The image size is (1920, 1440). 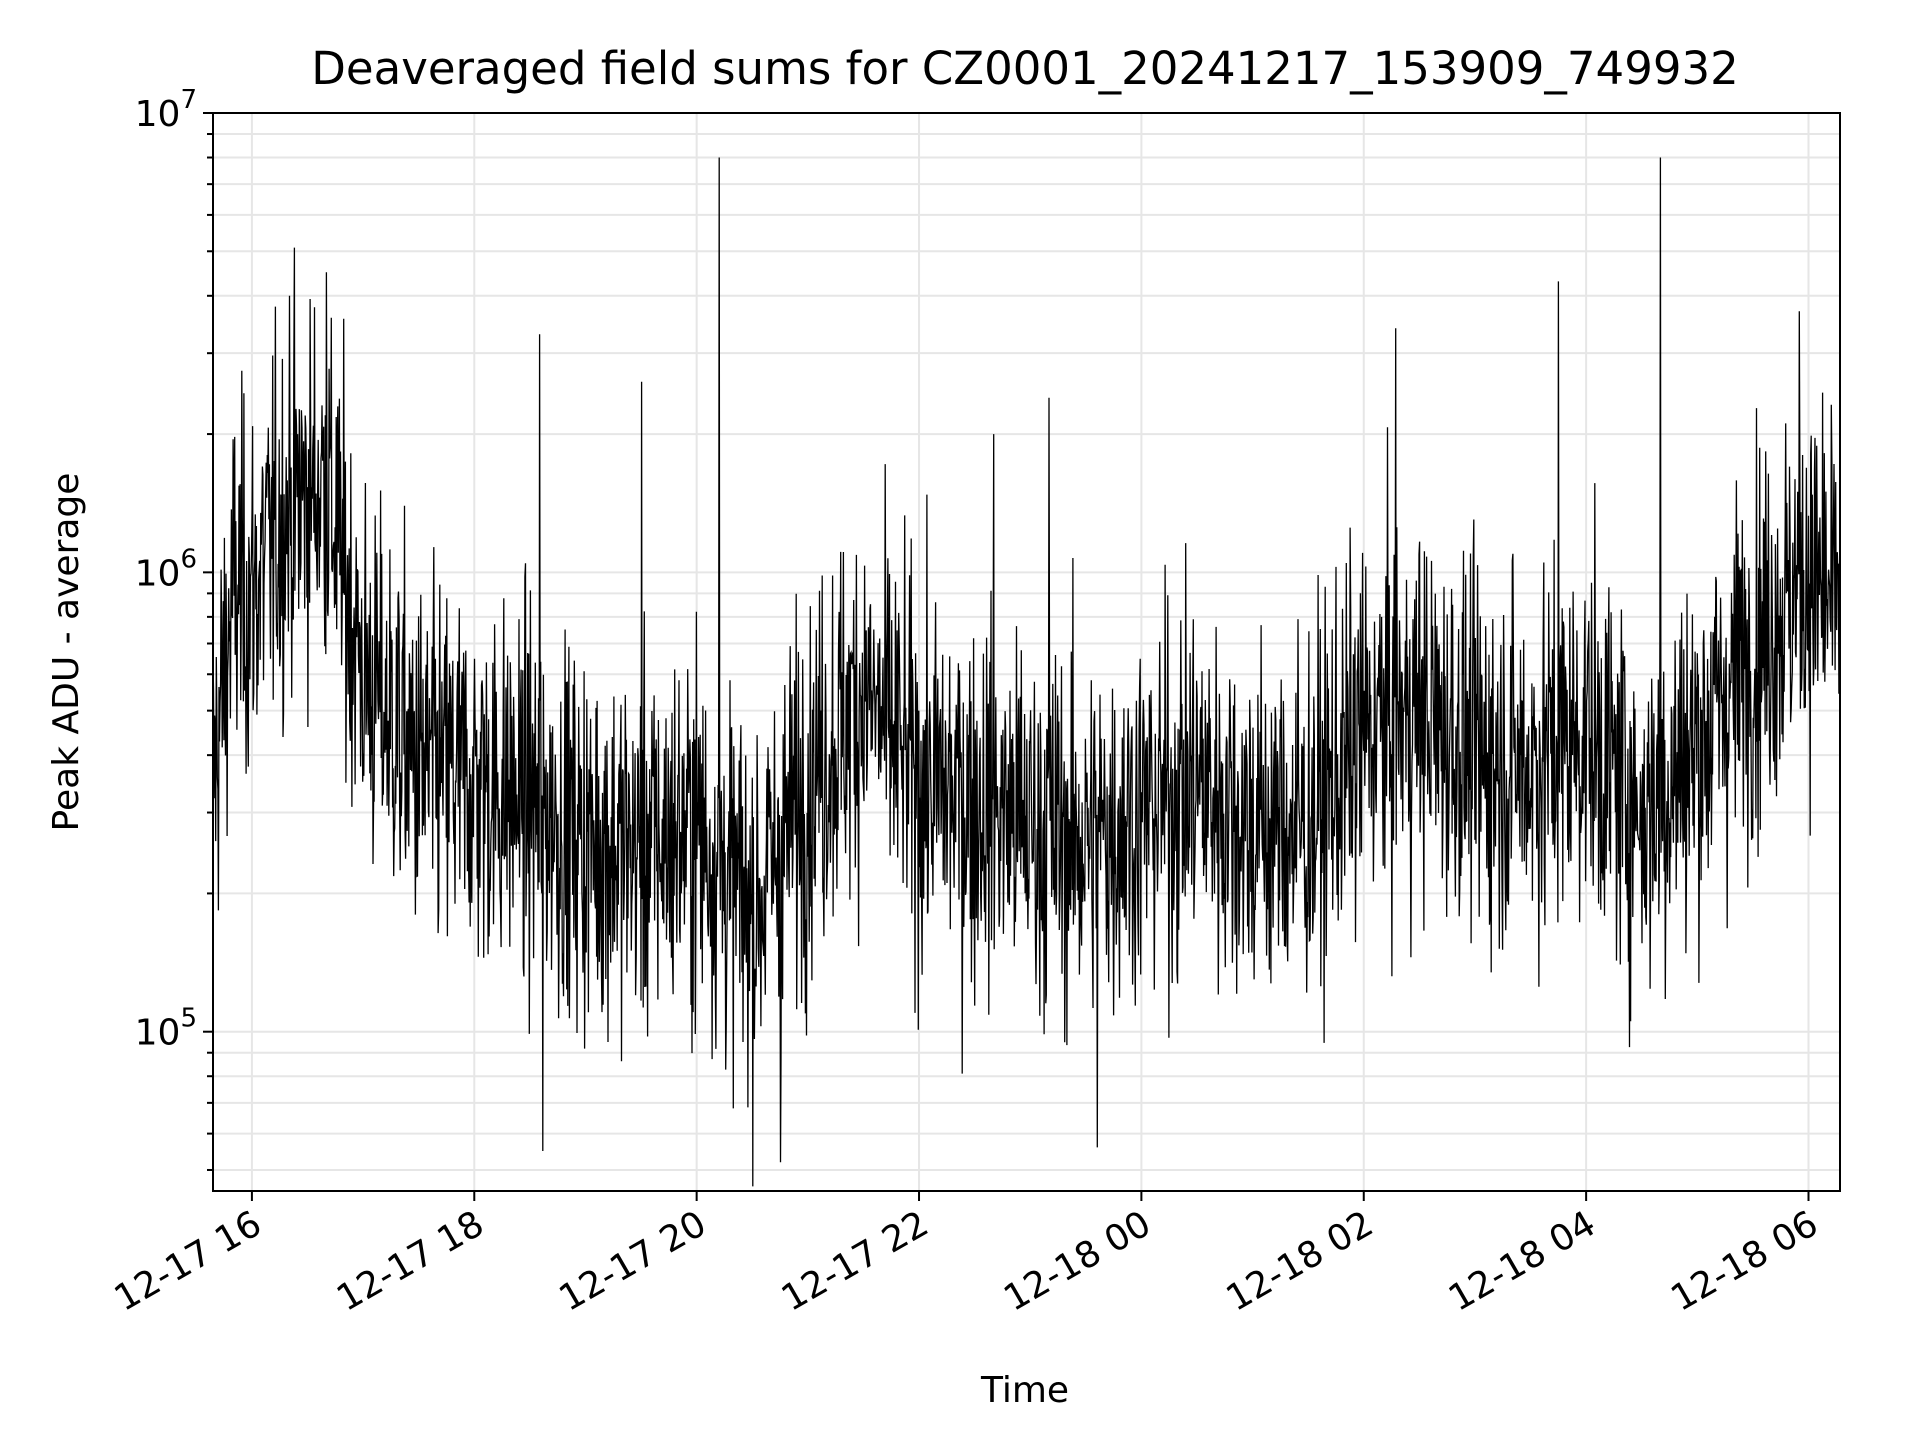 What do you see at coordinates (1024, 1390) in the screenshot?
I see `x-axis-label: Time` at bounding box center [1024, 1390].